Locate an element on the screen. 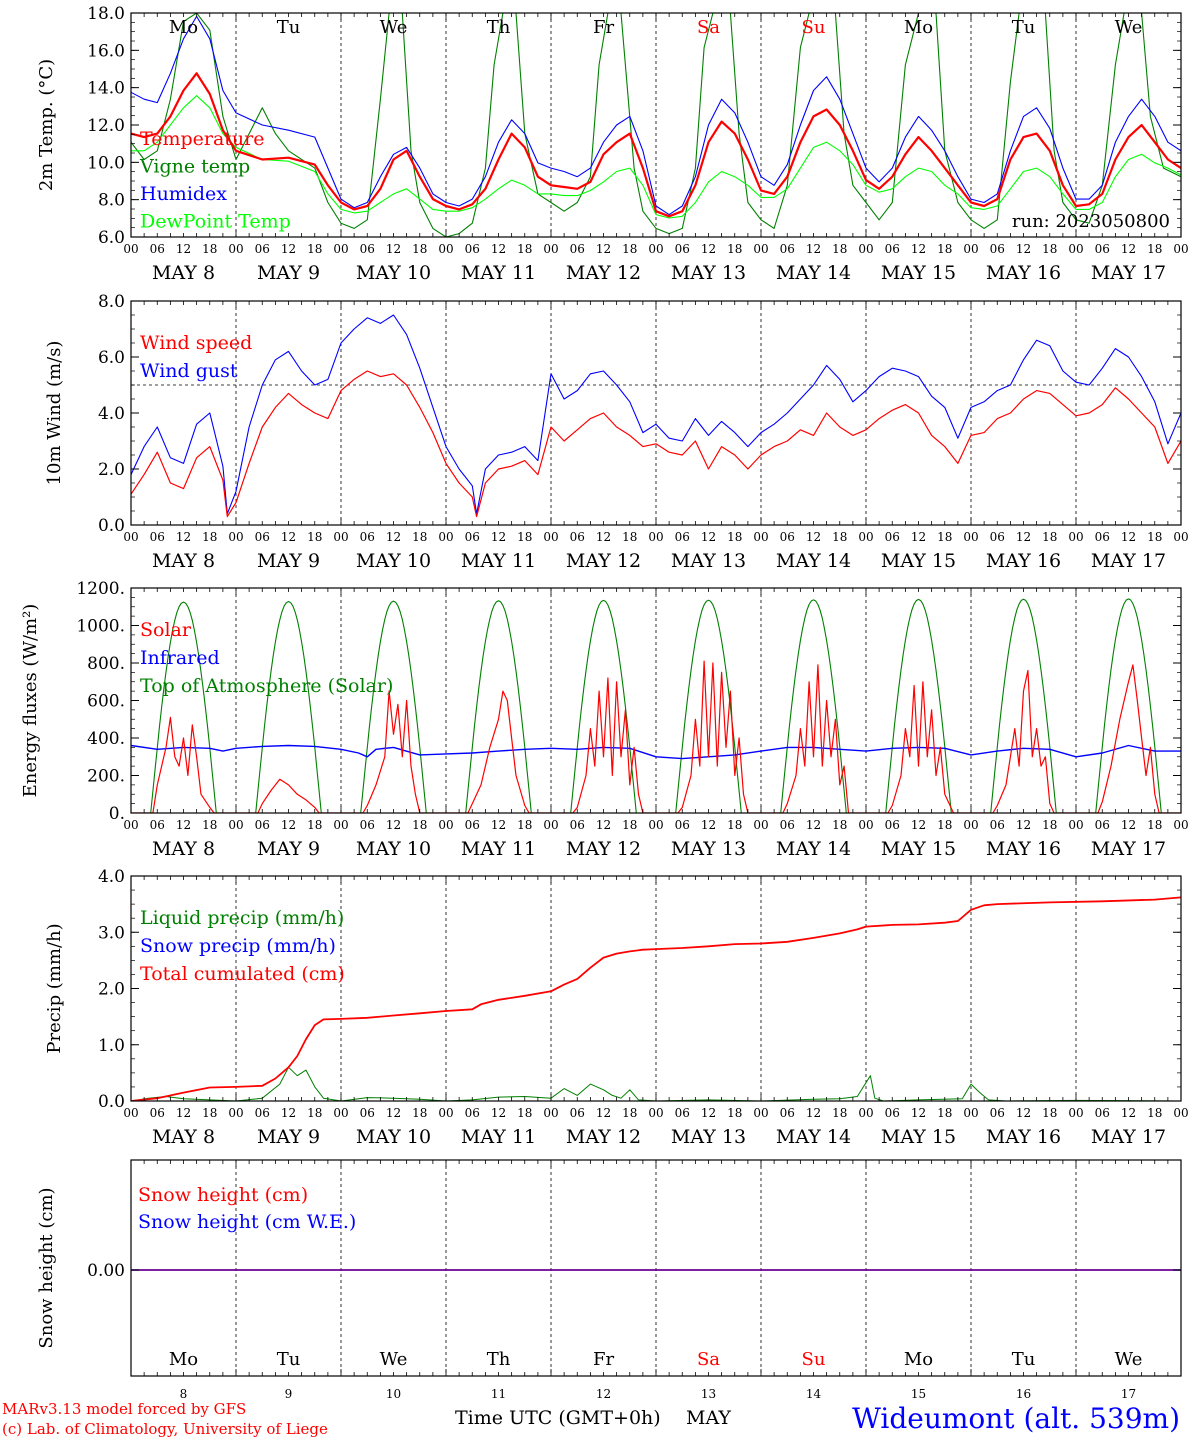 This screenshot has height=1440, width=1194. legend-entry: Liquid precip (mm/h) is located at coordinates (242, 918).